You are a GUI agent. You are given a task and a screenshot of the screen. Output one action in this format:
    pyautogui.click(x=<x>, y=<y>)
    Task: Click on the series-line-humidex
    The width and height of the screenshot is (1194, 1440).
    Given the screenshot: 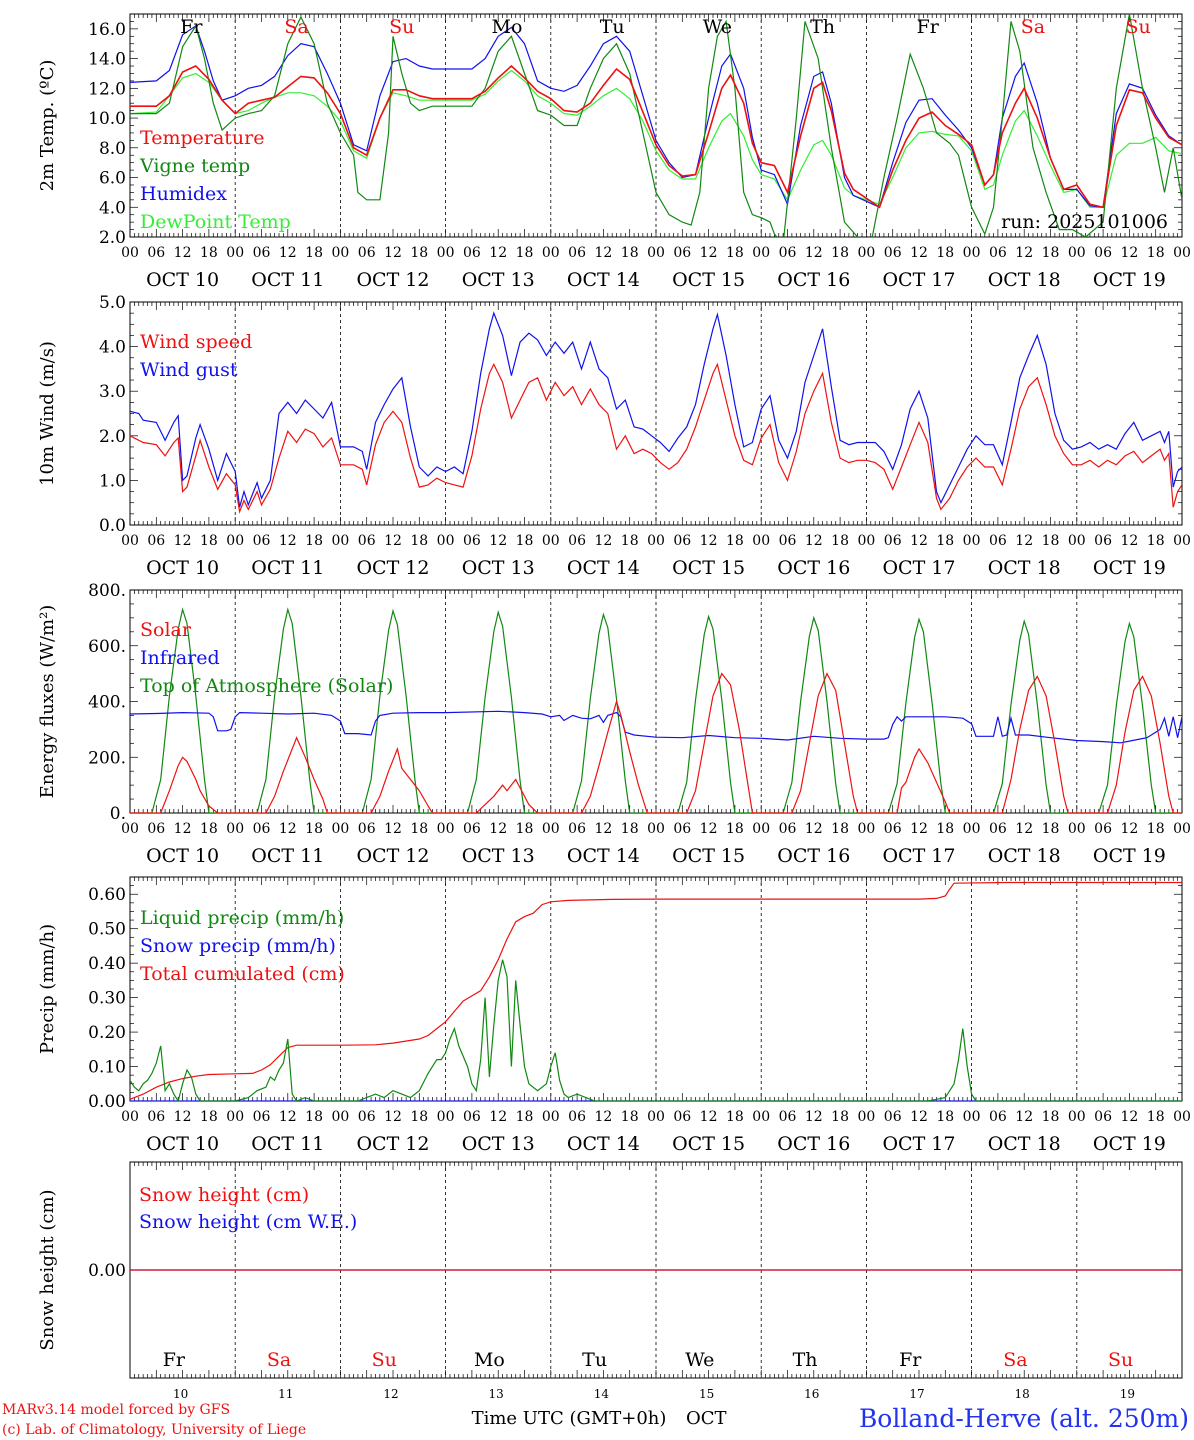 What is the action you would take?
    pyautogui.click(x=656, y=116)
    